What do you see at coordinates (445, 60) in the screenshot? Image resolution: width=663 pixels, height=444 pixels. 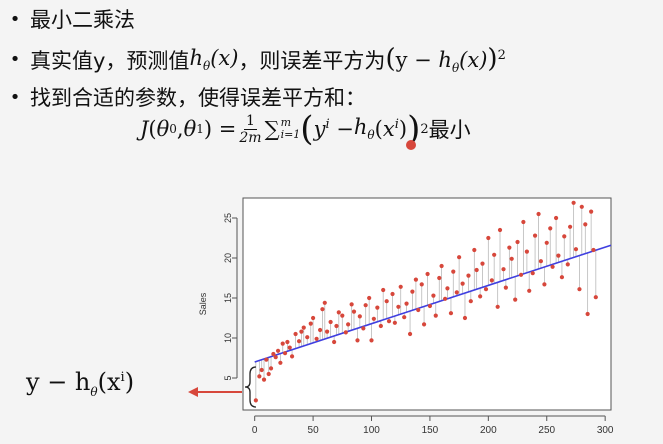 I see `squared-error-formula: (y − hθ(x))2` at bounding box center [445, 60].